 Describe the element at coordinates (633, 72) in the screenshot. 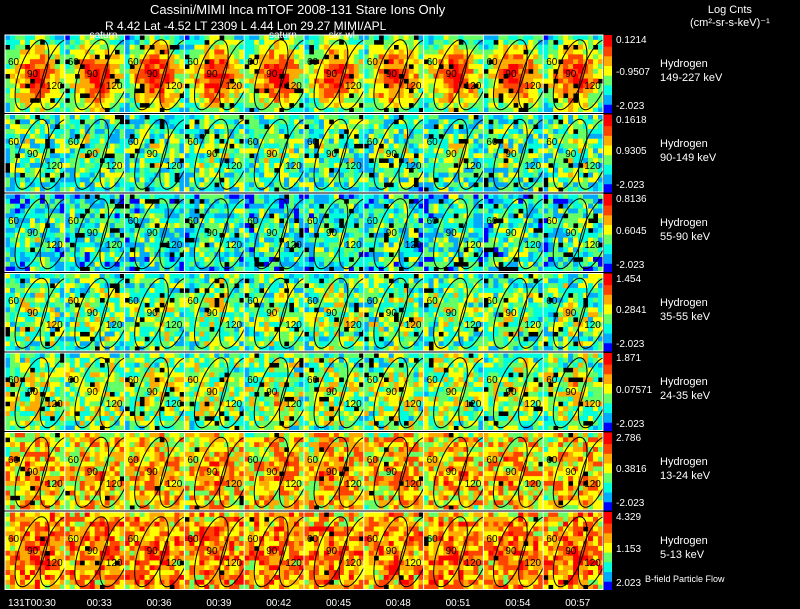

I see `colorbar-cb-mid: -0.9507` at that location.